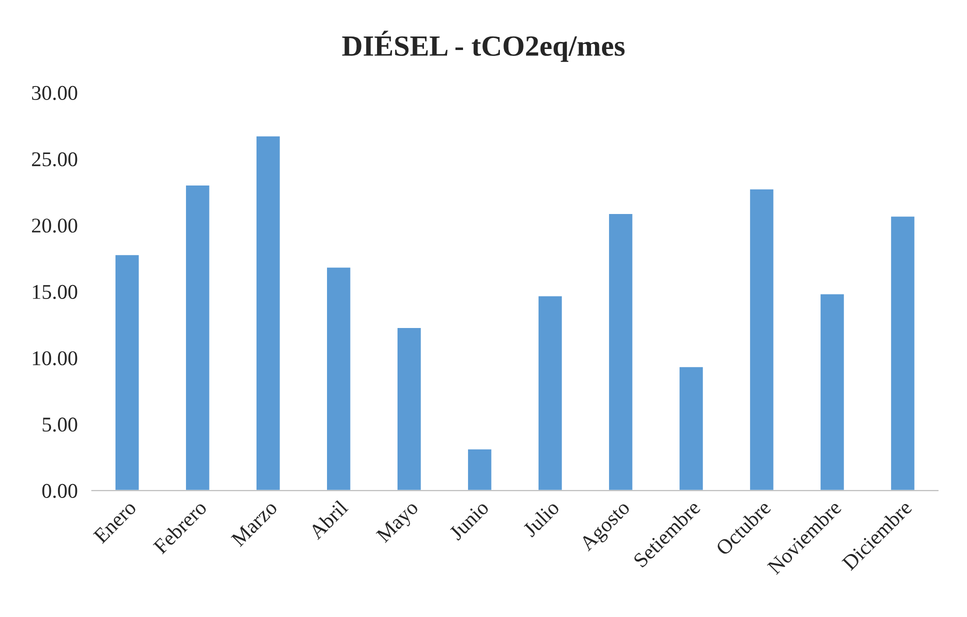 This screenshot has height=617, width=967. Describe the element at coordinates (60, 425) in the screenshot. I see `y-tick-label: 5.00` at that location.